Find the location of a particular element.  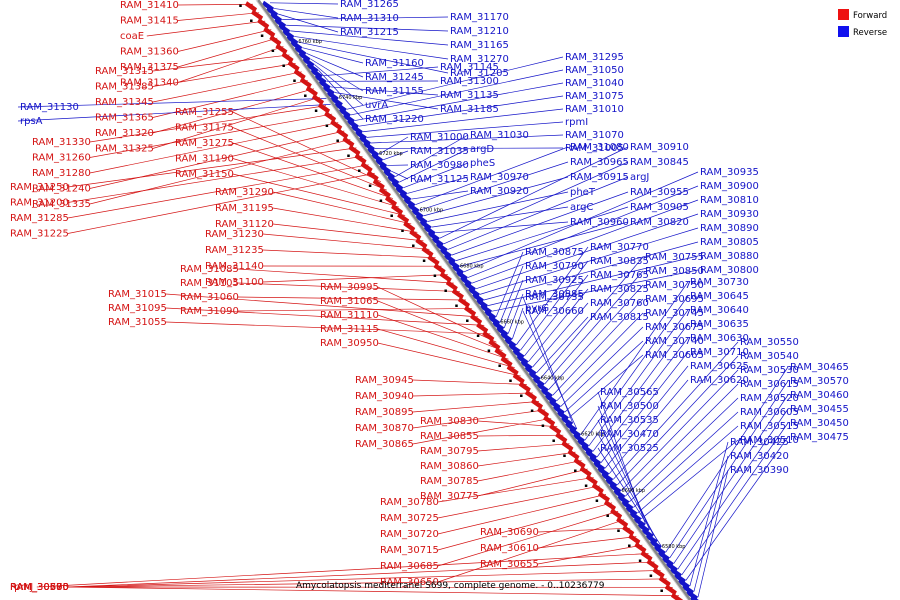

gene-label: RAM_31215 is located at coordinates (369, 32).